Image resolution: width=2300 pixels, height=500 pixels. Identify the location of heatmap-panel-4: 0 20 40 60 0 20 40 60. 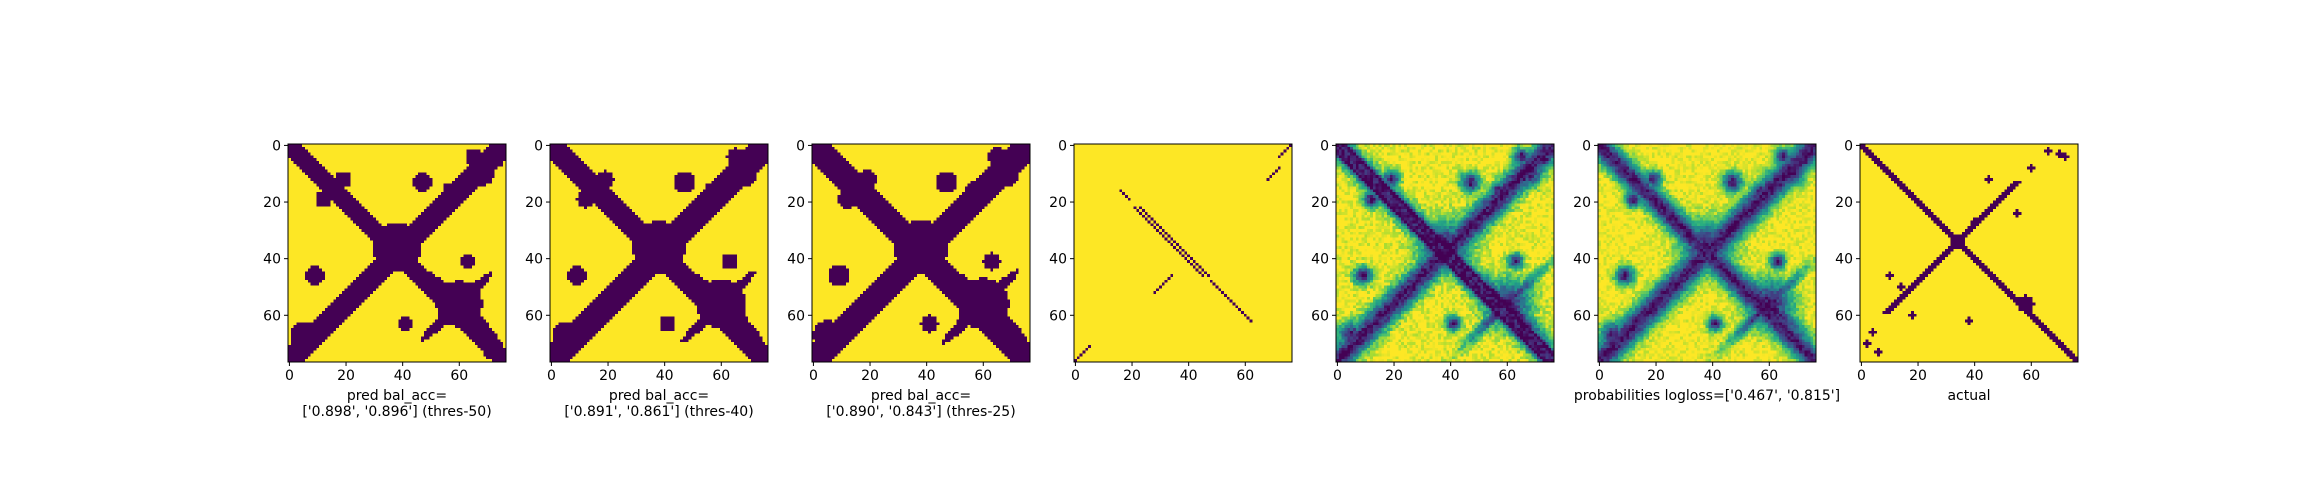
(1171, 261).